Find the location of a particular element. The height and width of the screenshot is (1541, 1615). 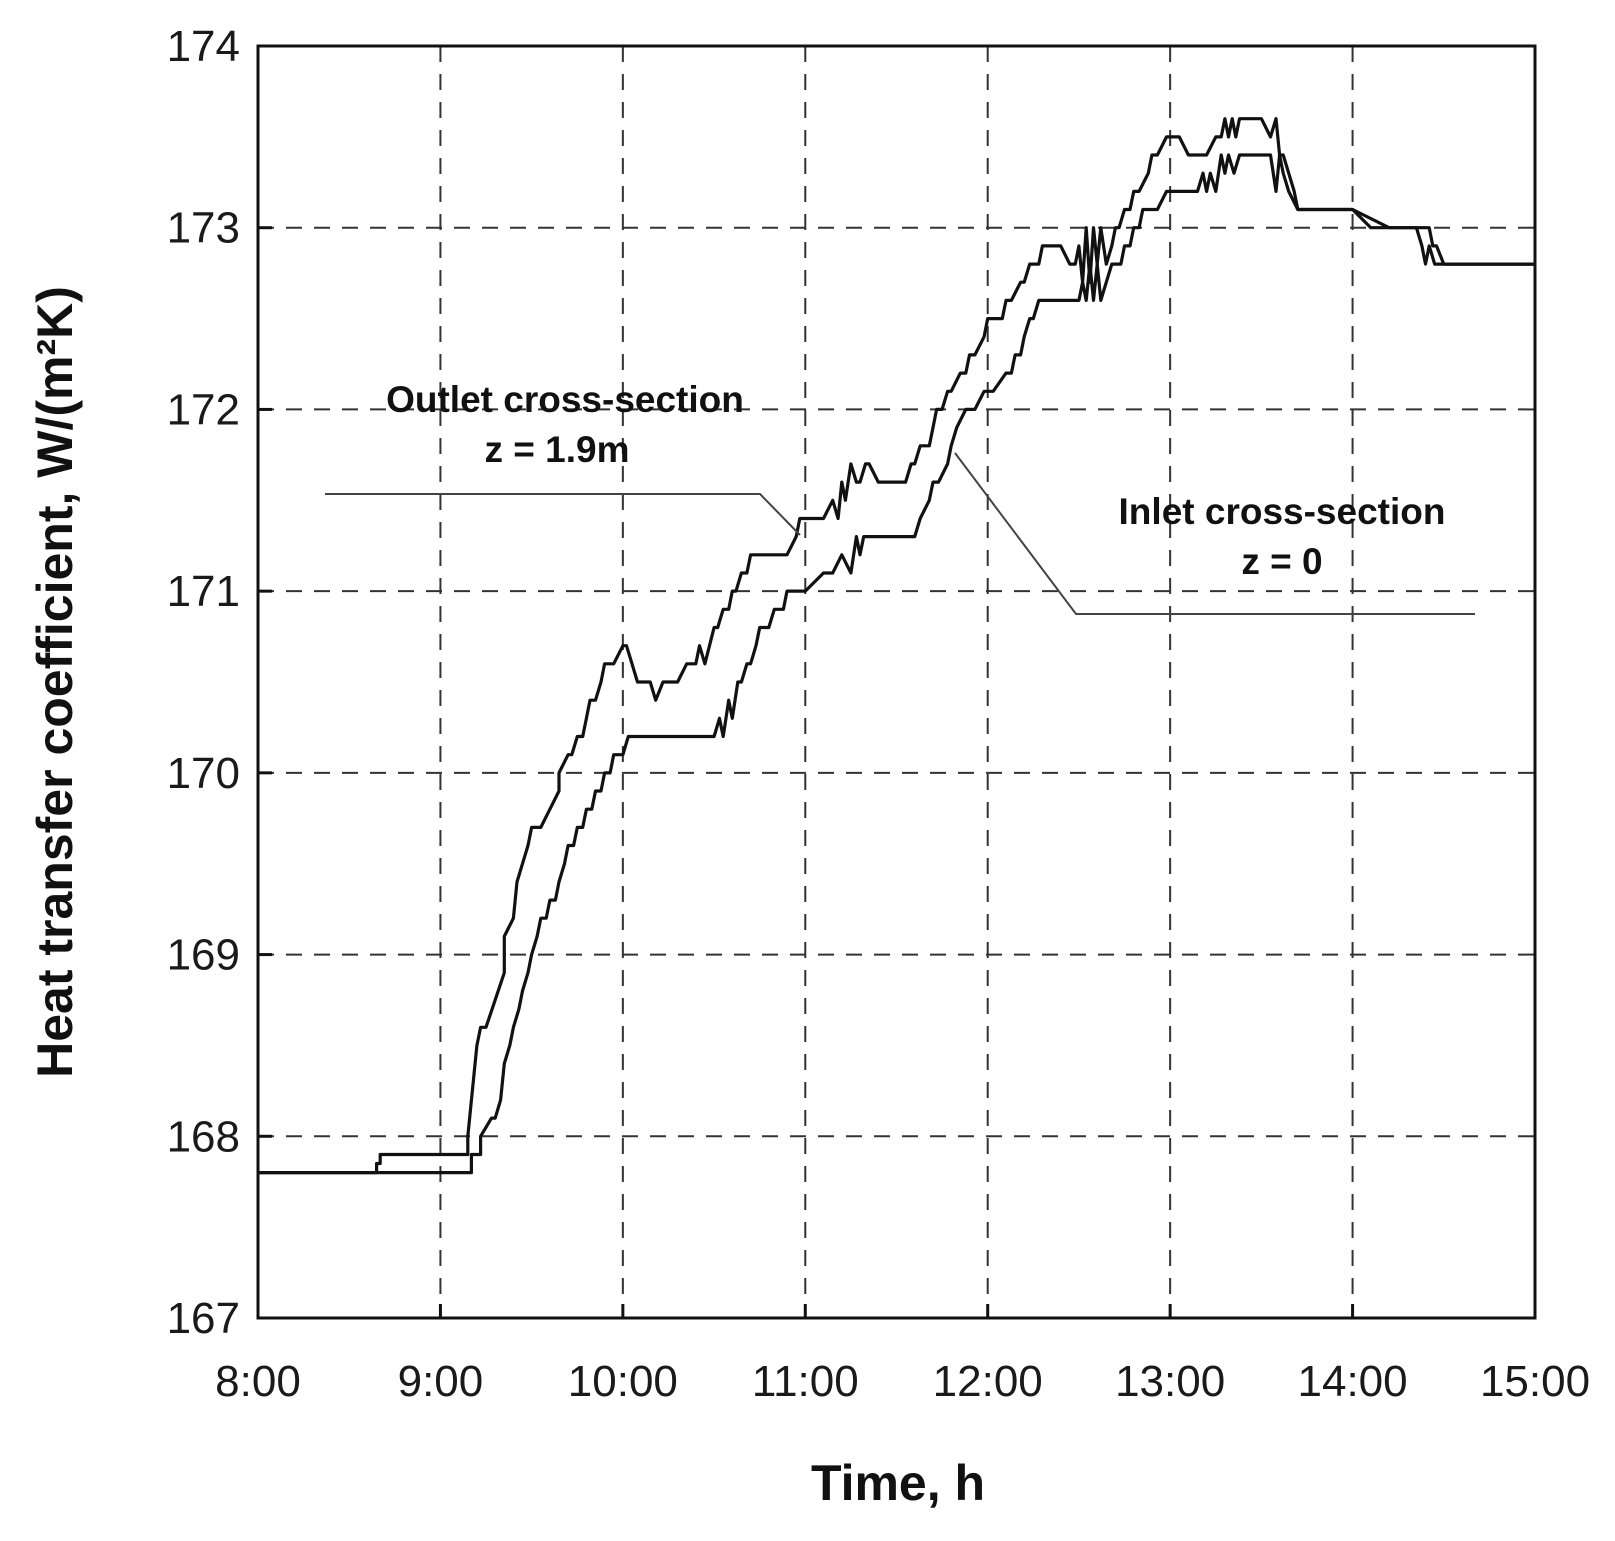

annotation-inlet: Inlet cross-section z = 0 is located at coordinates (1214, 533).